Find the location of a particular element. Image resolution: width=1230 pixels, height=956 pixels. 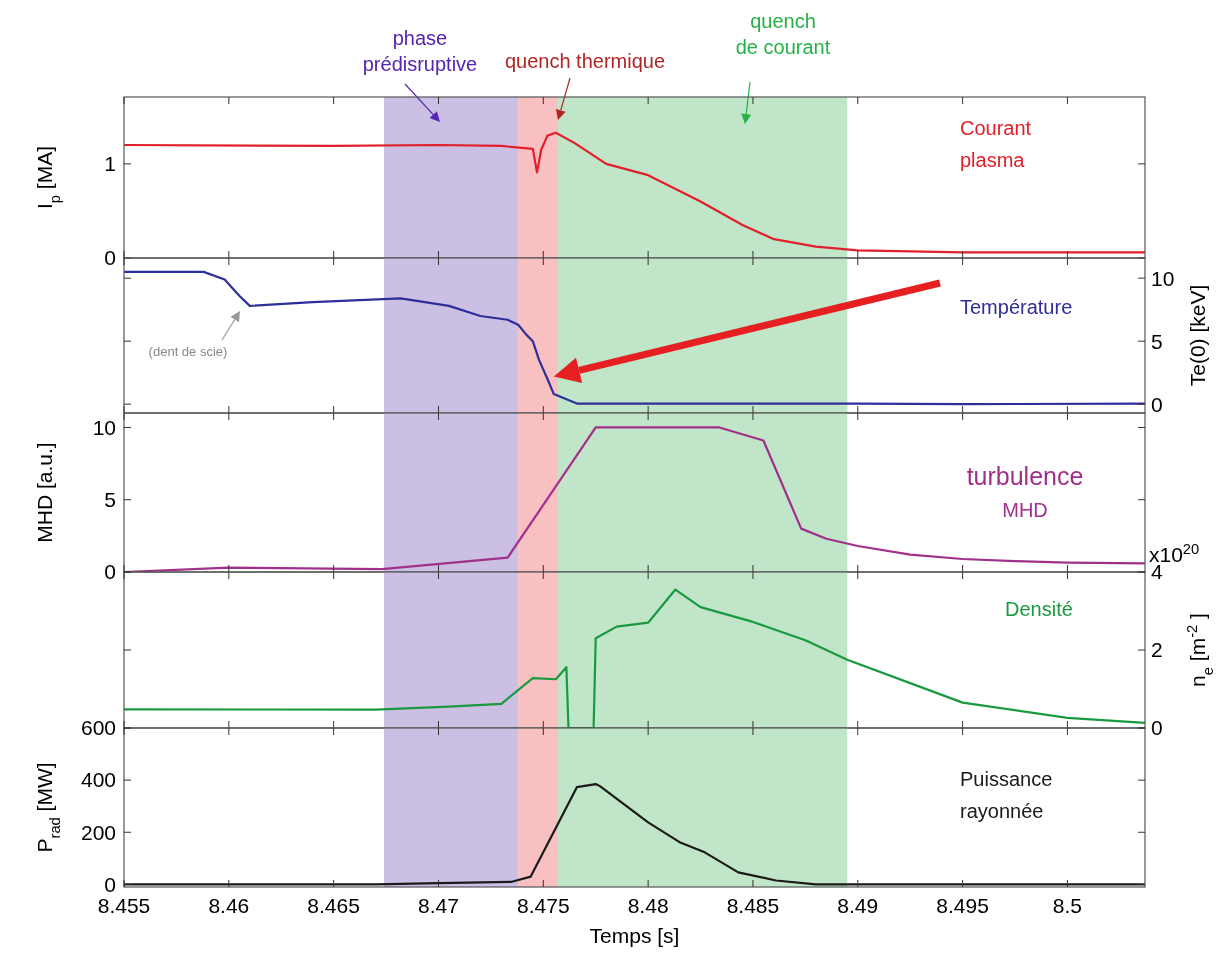

text: Température is located at coordinates (1016, 307).